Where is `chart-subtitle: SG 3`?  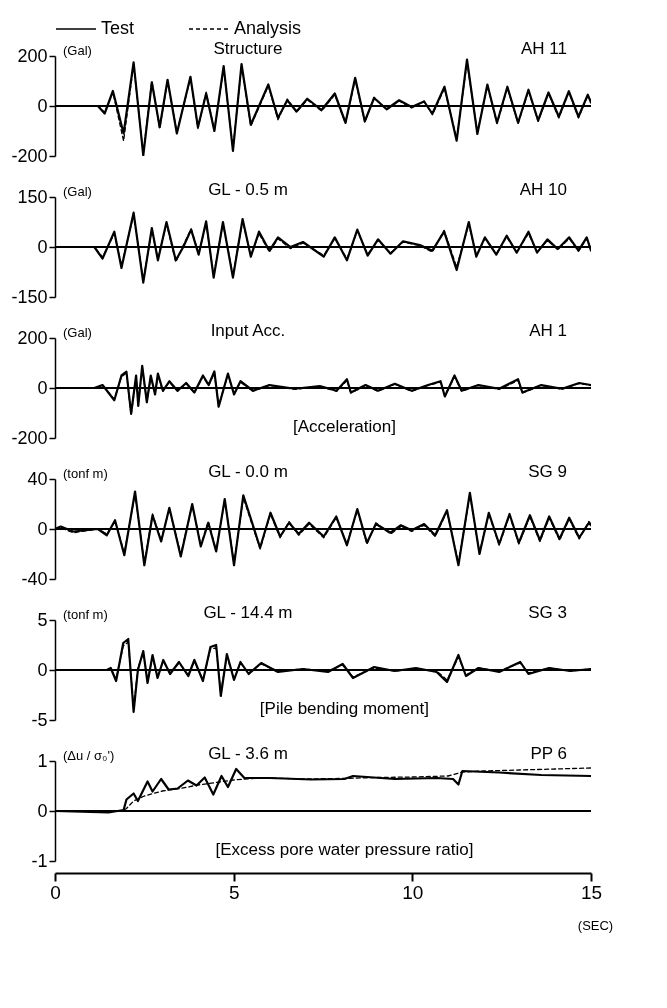
chart-subtitle: SG 3 is located at coordinates (547, 612).